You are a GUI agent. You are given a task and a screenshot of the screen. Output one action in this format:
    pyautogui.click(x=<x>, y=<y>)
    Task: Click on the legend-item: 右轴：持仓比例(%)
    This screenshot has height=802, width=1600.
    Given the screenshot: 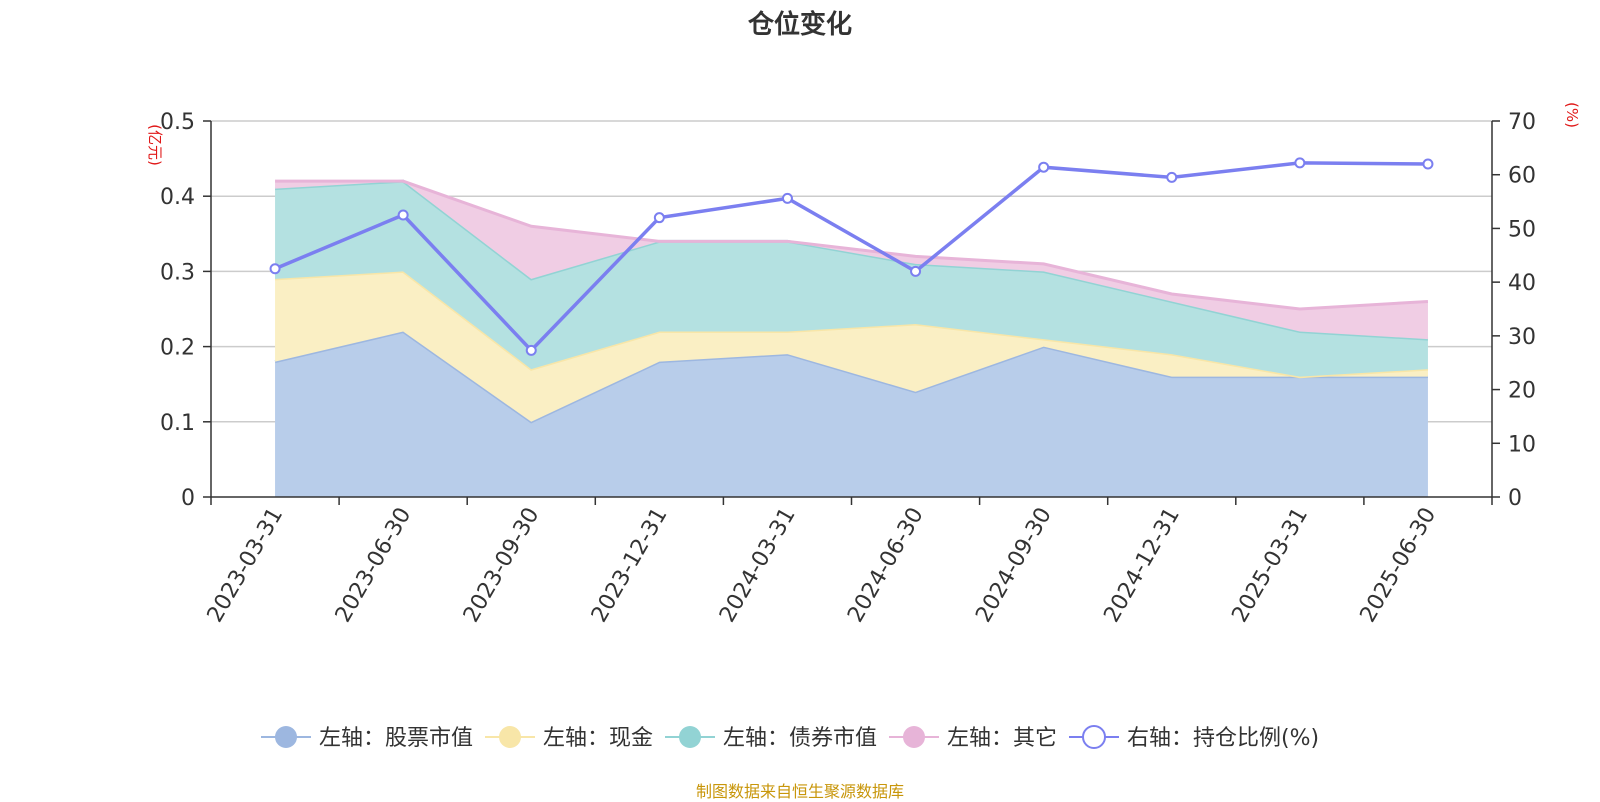 What is the action you would take?
    pyautogui.click(x=1194, y=738)
    